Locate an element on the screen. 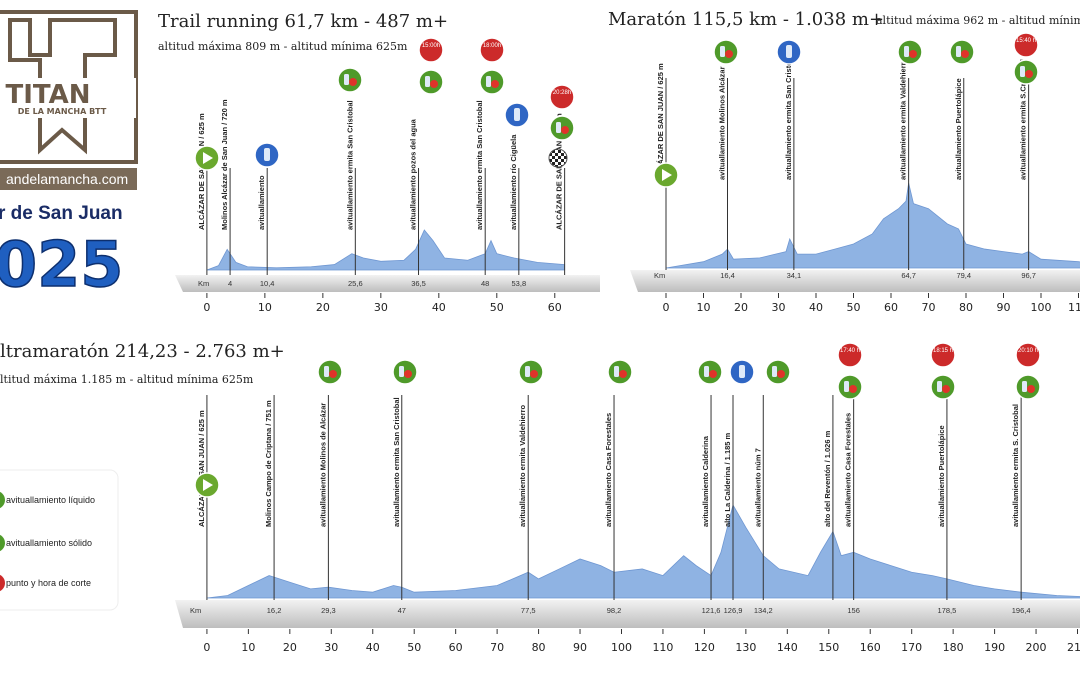  cutoff-time: 20:10 h is located at coordinates (1028, 351).